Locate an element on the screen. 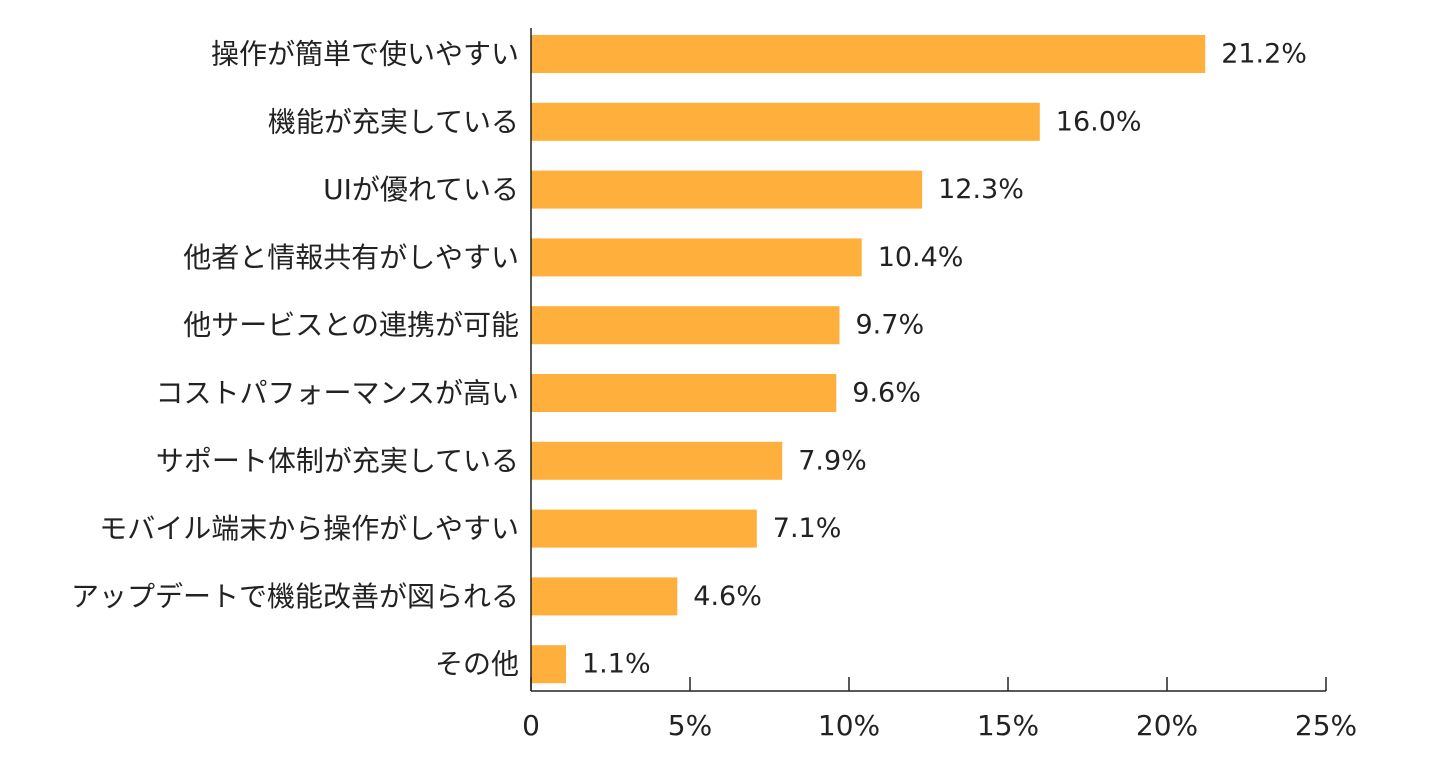 The image size is (1432, 772). value-label: 9.7% is located at coordinates (890, 325).